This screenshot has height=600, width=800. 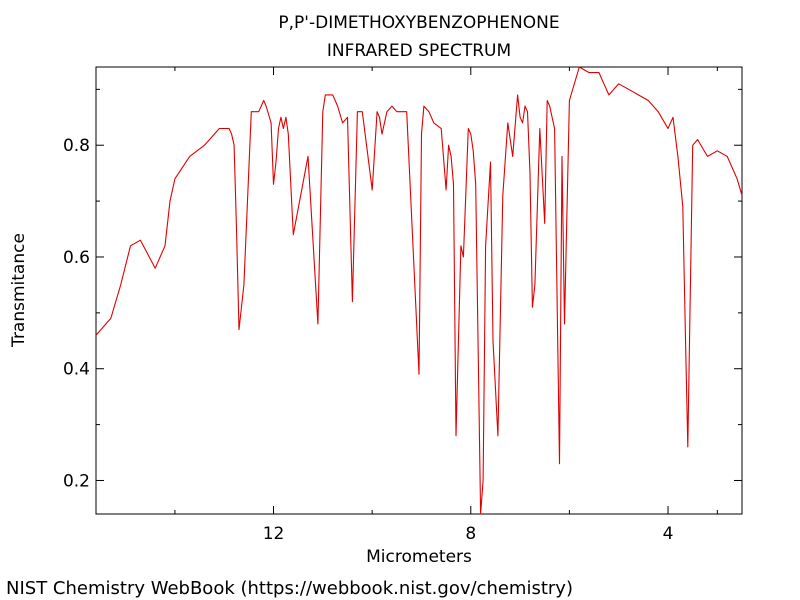 What do you see at coordinates (76, 146) in the screenshot?
I see `y-tick-label: 0.8` at bounding box center [76, 146].